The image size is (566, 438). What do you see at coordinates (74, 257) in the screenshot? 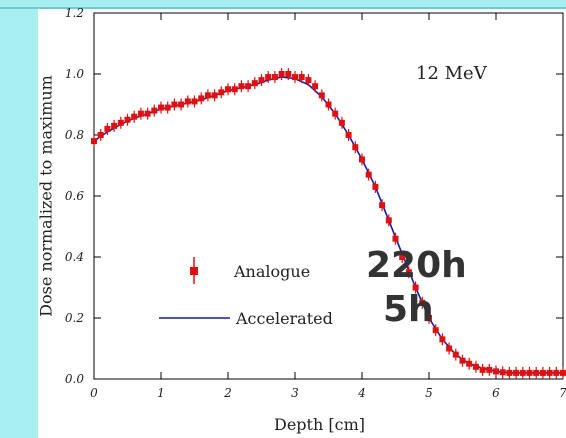
I see `y-tick-label: 0.4` at bounding box center [74, 257].